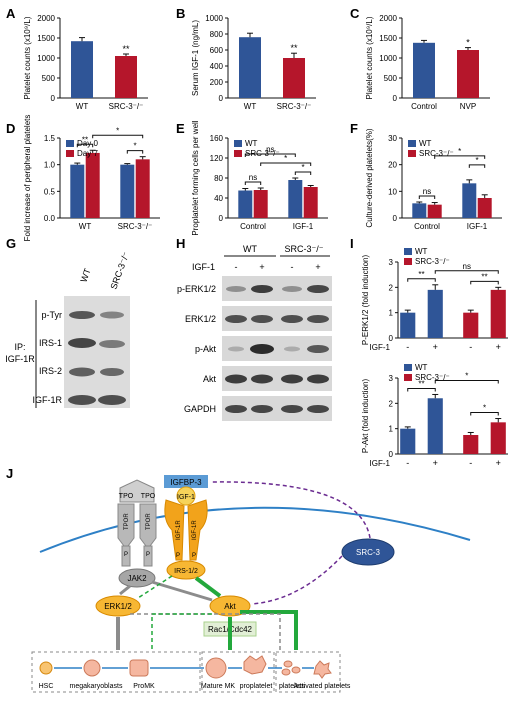  Describe the element at coordinates (186, 571) in the screenshot. I see `irs-label: IRS-1/2` at that location.